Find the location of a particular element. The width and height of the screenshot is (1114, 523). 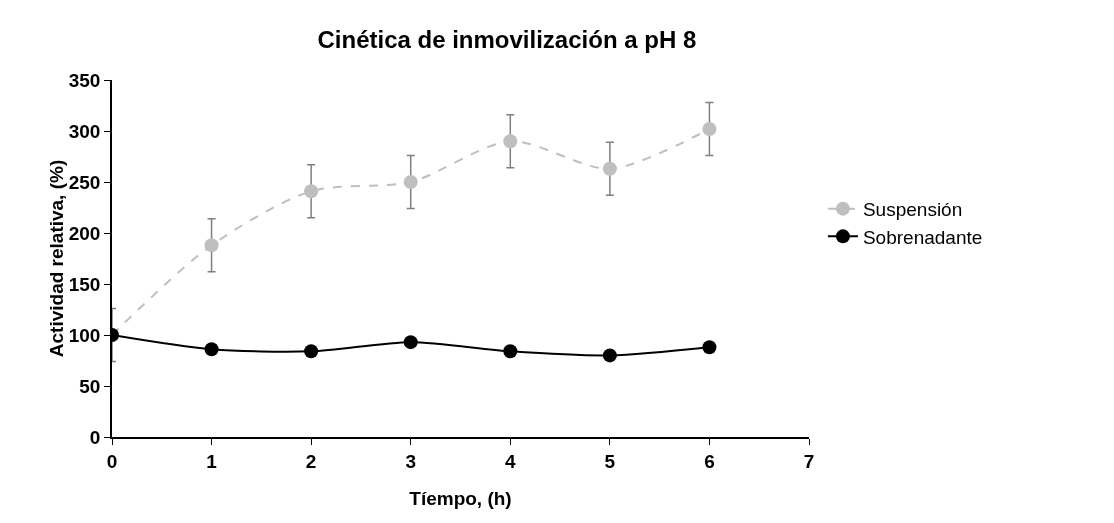

y-tick-label: 100 is located at coordinates (84, 335).